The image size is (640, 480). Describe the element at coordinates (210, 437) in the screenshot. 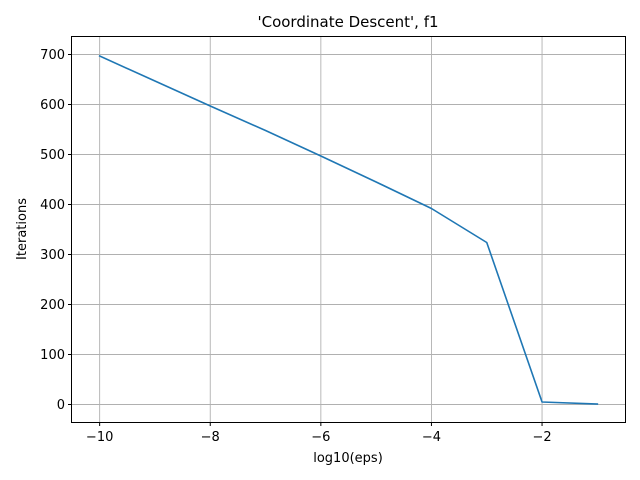

I see `x-tick-label: −8` at that location.